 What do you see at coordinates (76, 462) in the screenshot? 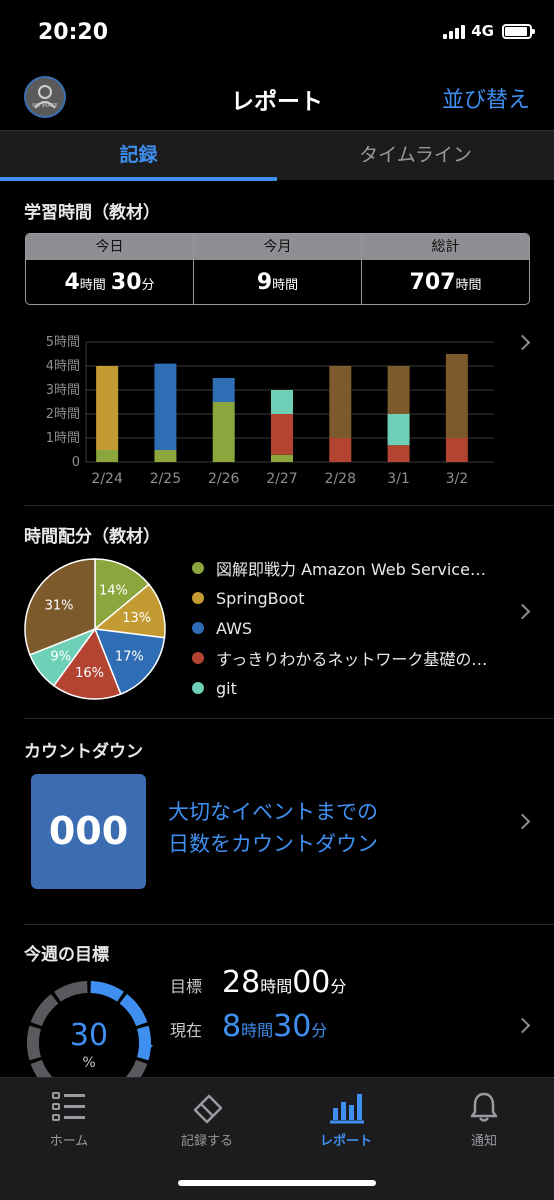
I see `y-tick-label: 0` at bounding box center [76, 462].